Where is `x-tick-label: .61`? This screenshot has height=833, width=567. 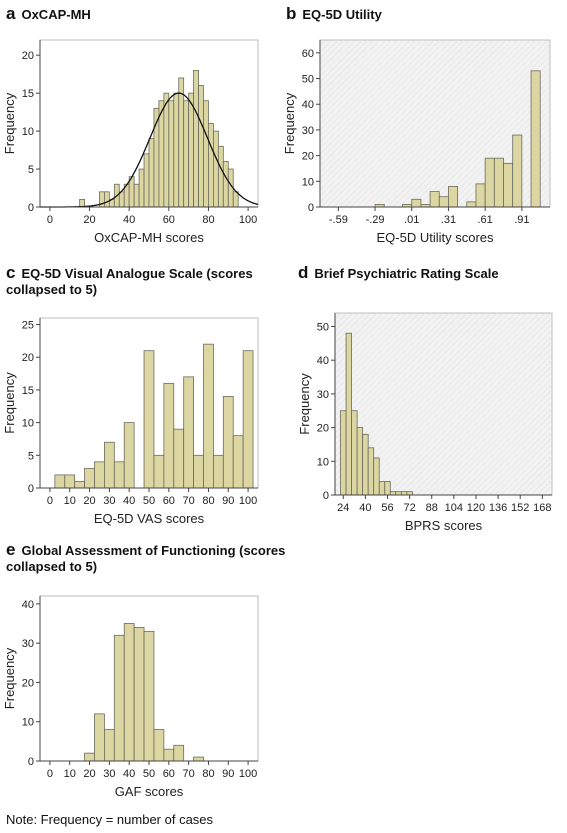 x-tick-label: .61 is located at coordinates (485, 220).